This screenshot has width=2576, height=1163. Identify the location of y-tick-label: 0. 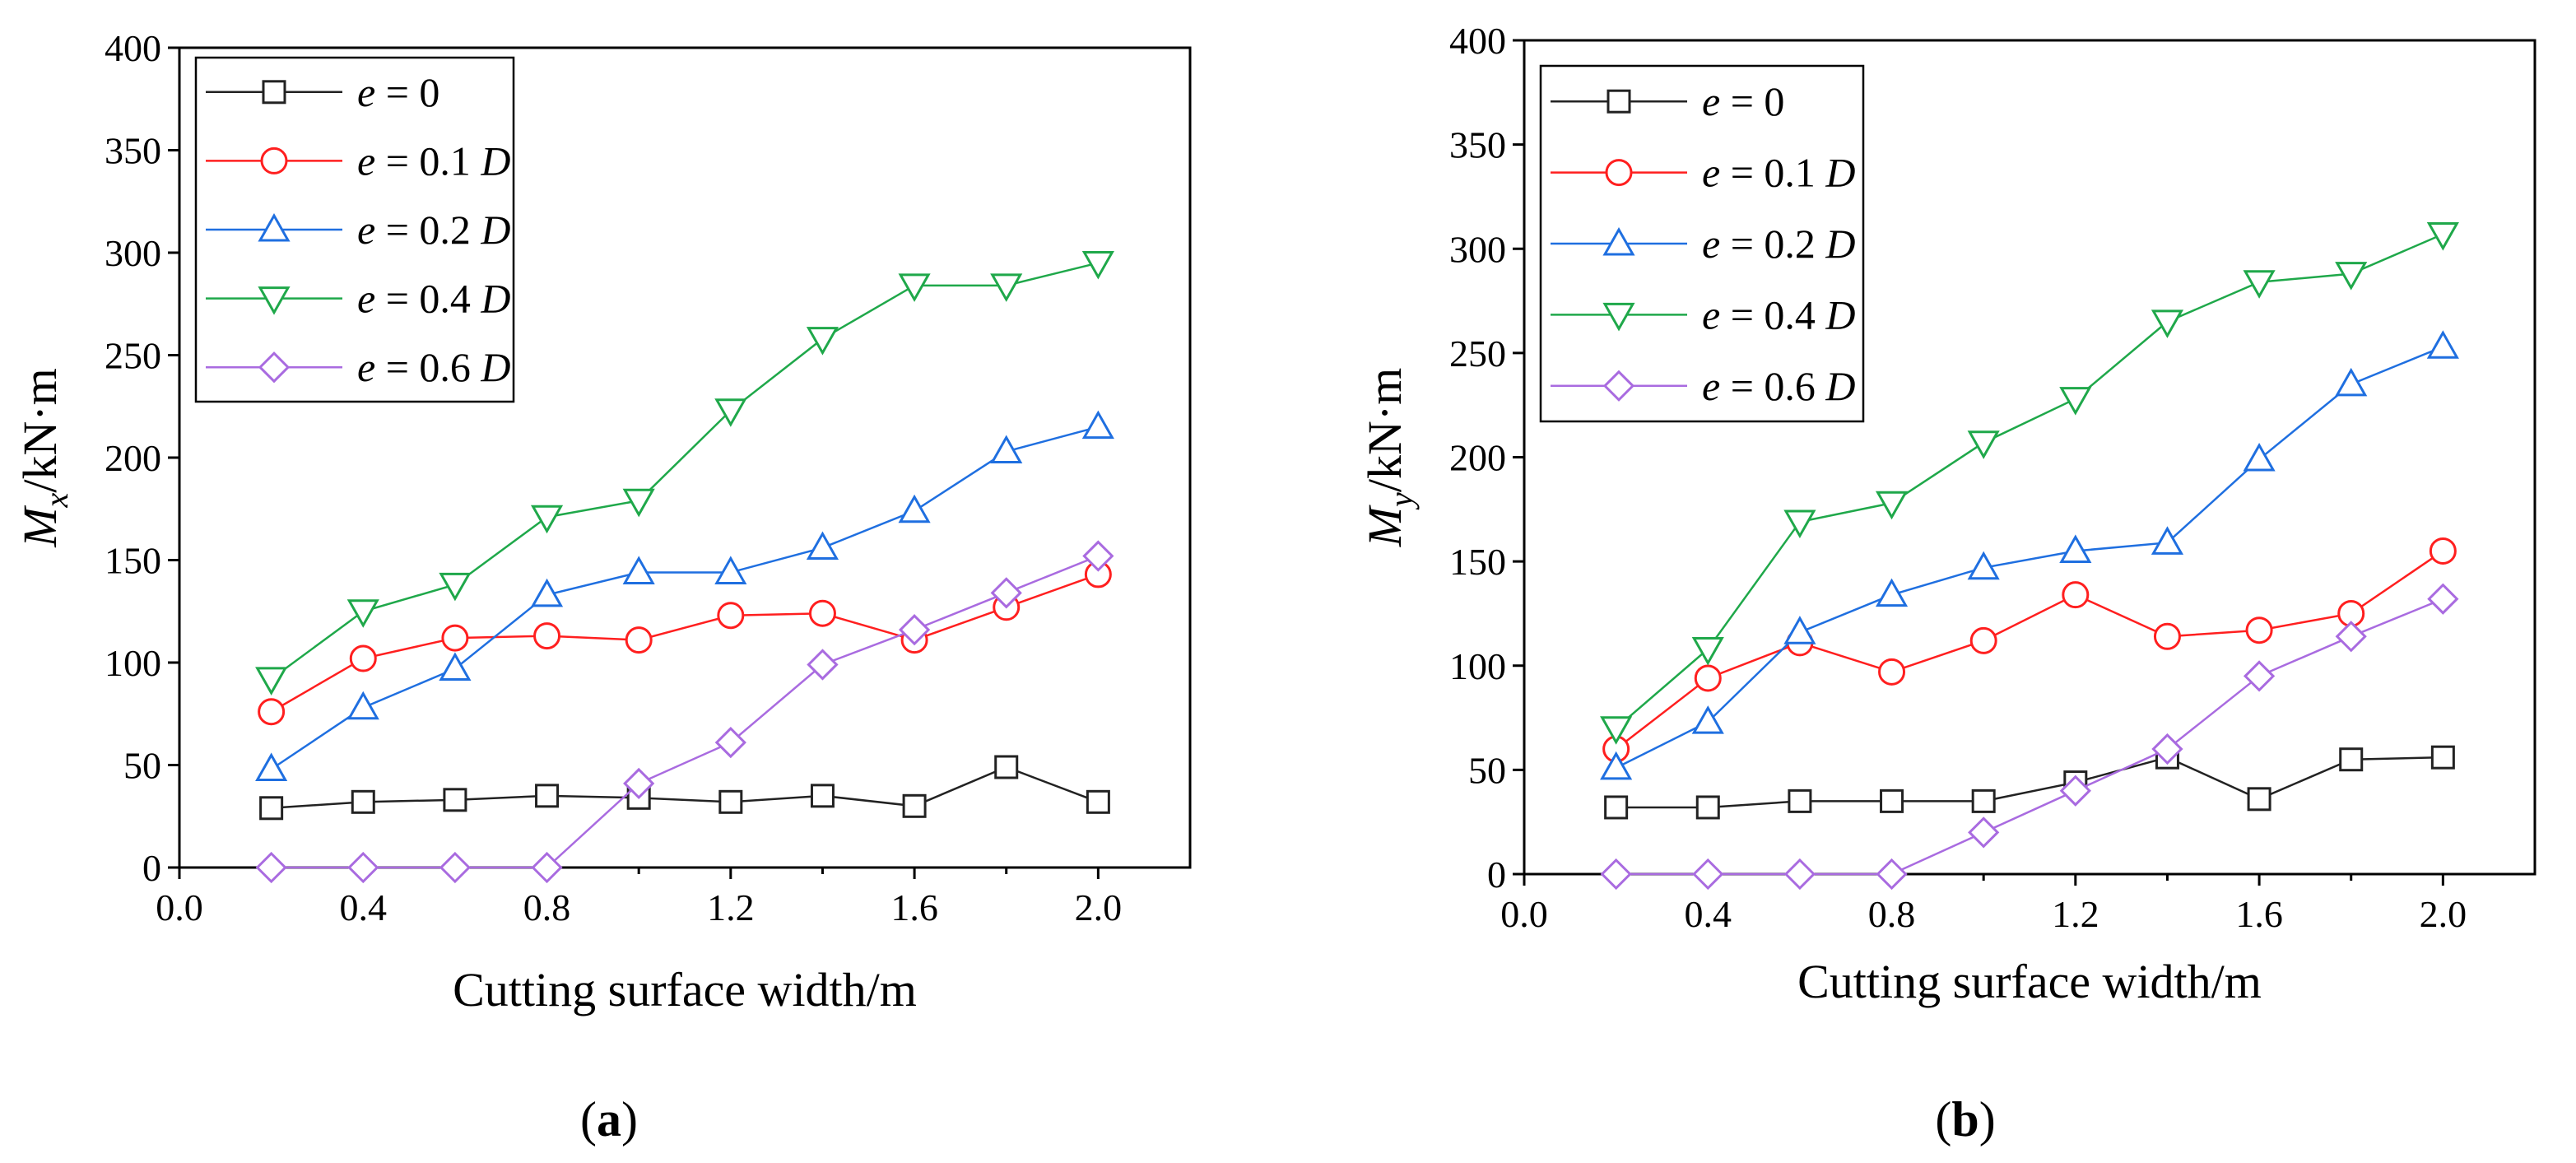
(1496, 875).